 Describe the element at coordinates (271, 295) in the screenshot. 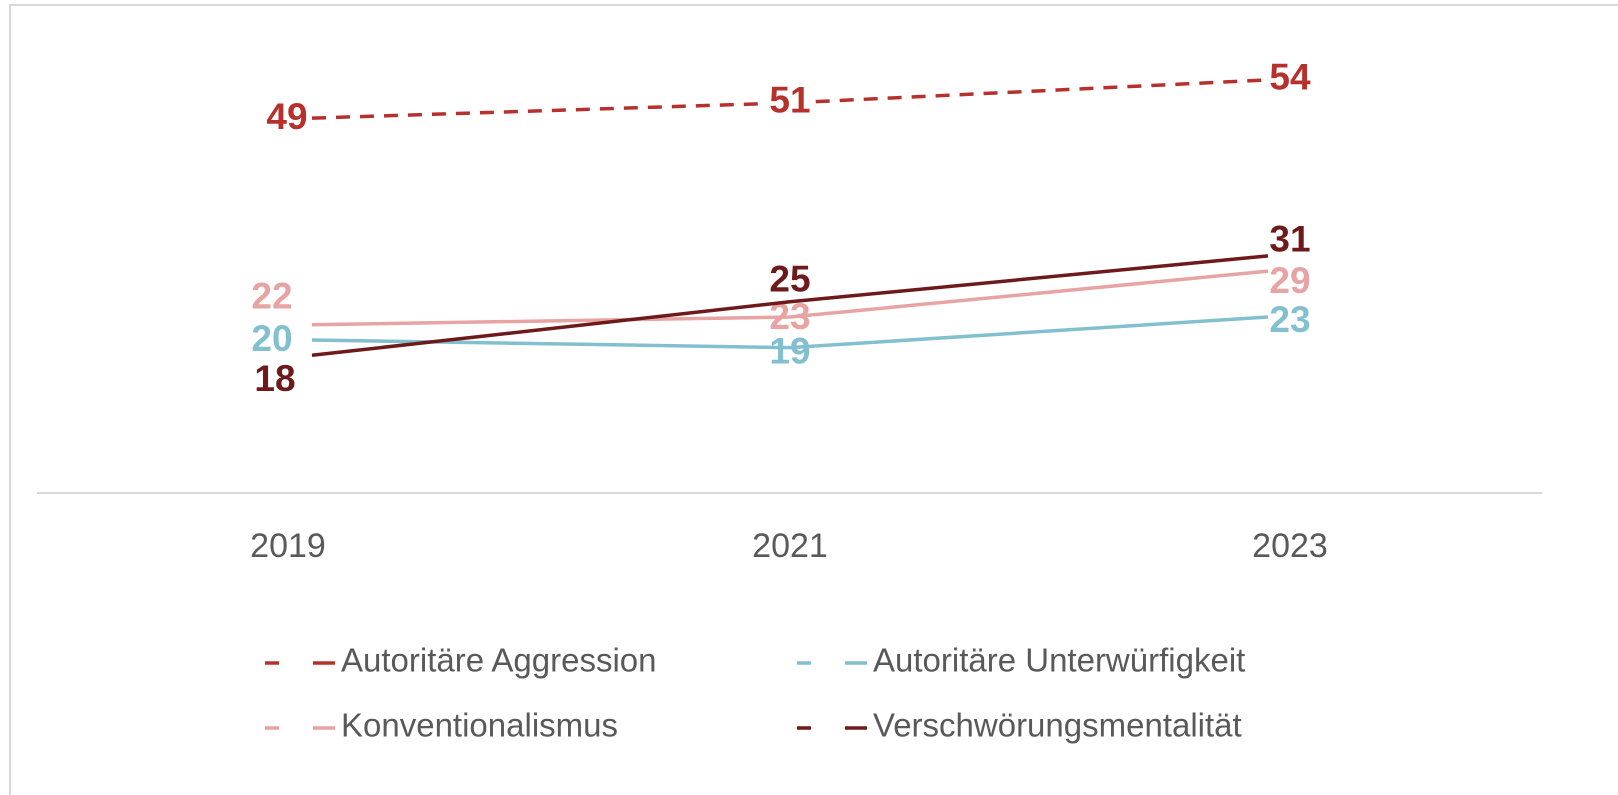

I see `data-label: 22` at that location.